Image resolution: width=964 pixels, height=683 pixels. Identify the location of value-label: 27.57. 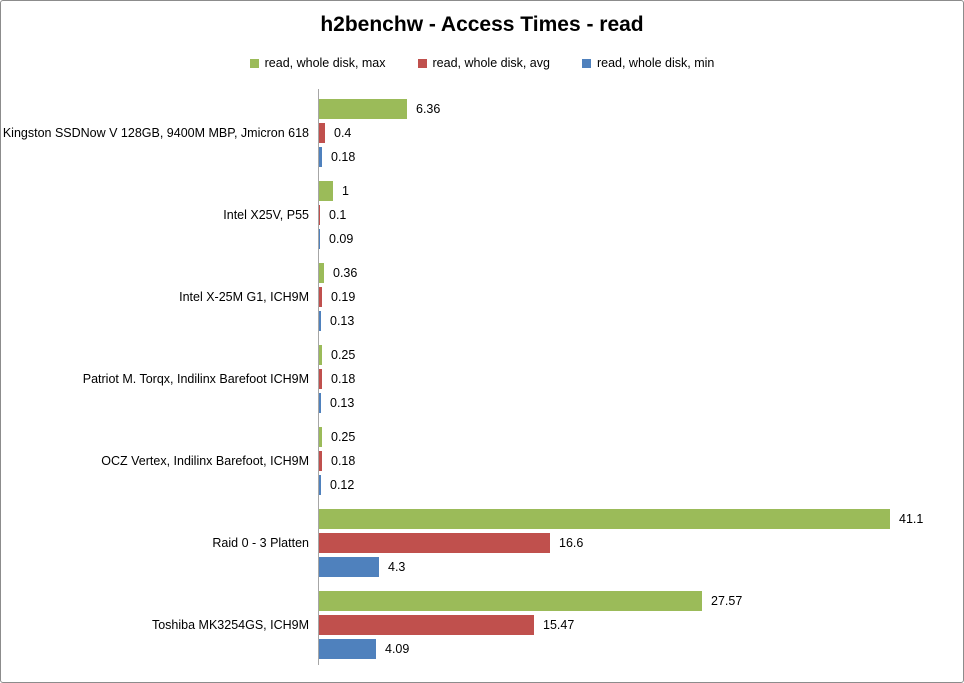
(727, 601).